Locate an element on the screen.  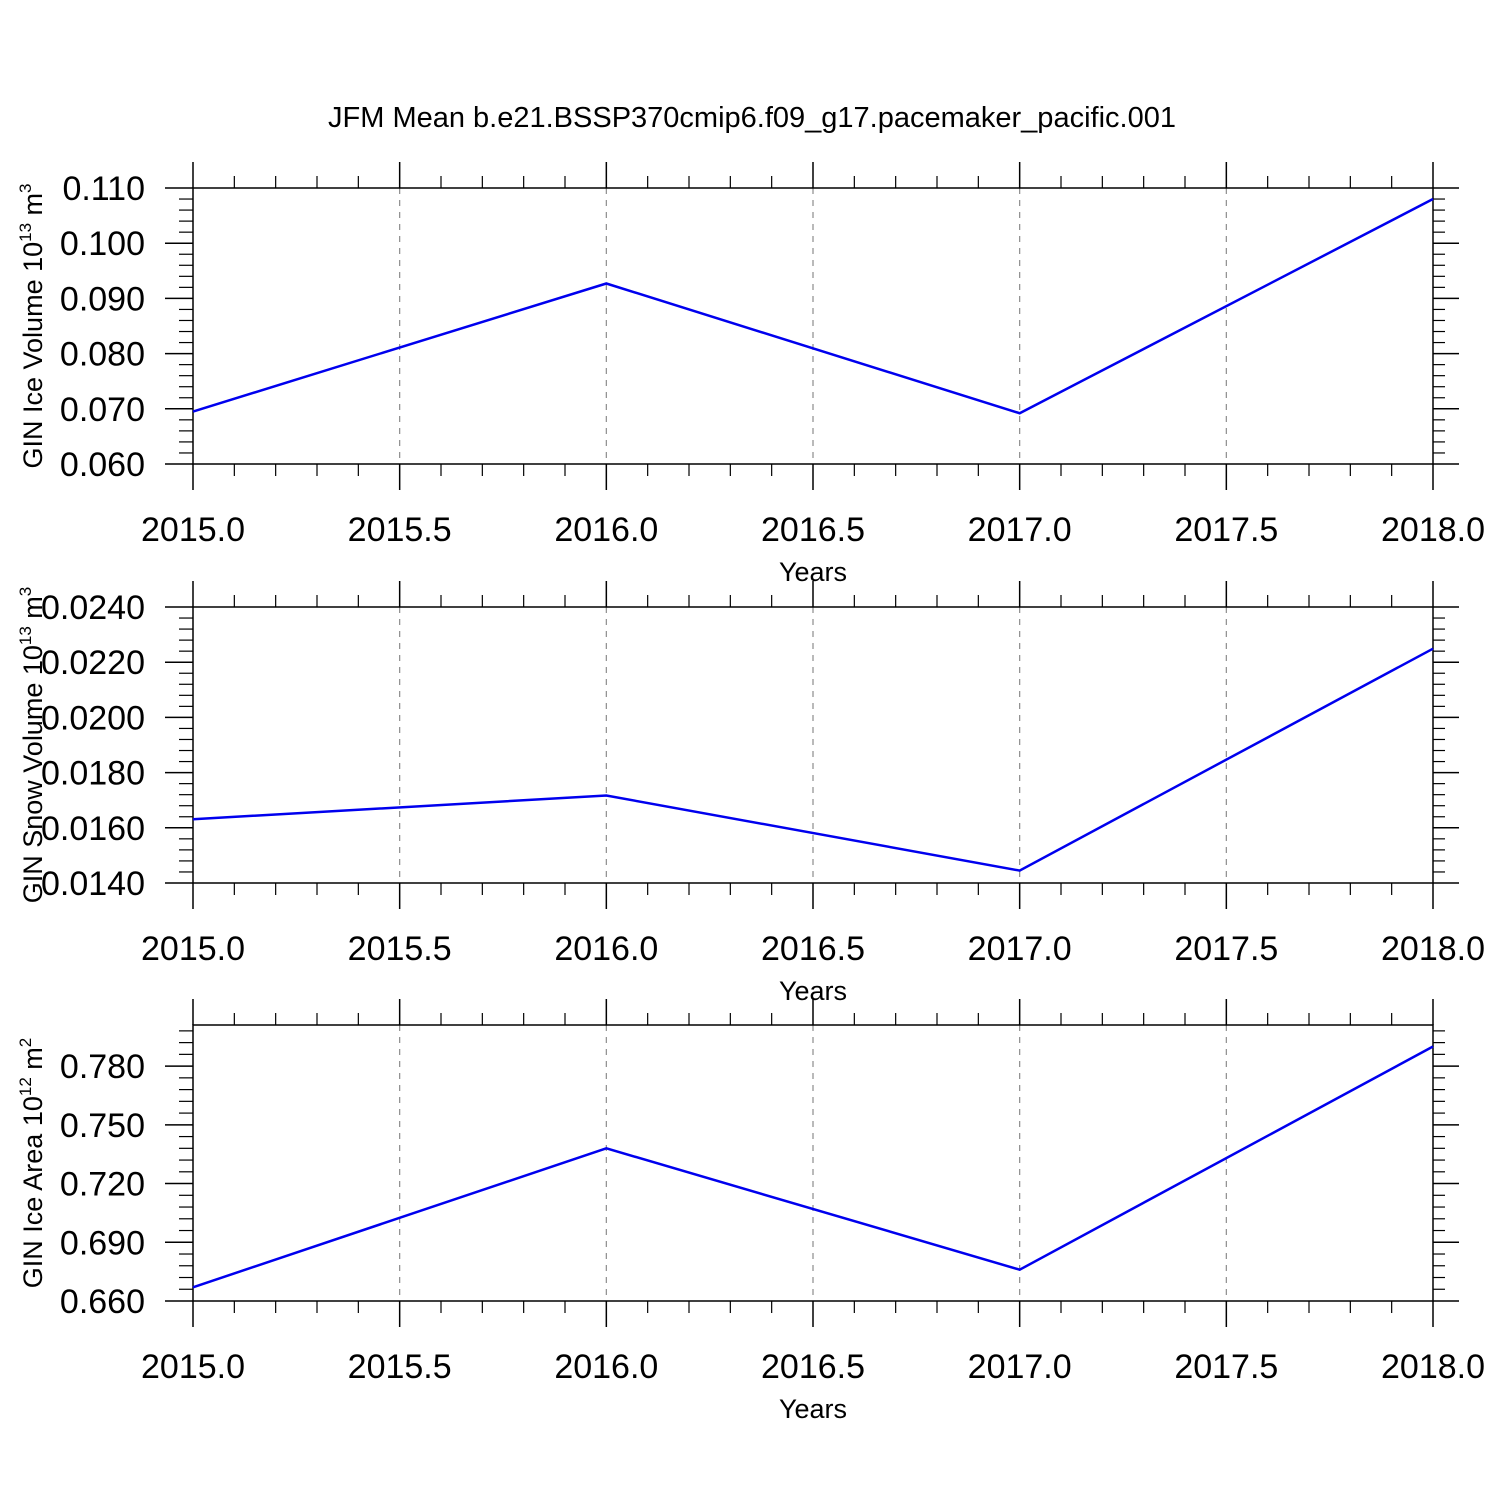
y-tick-label: 0.0220 is located at coordinates (93, 663).